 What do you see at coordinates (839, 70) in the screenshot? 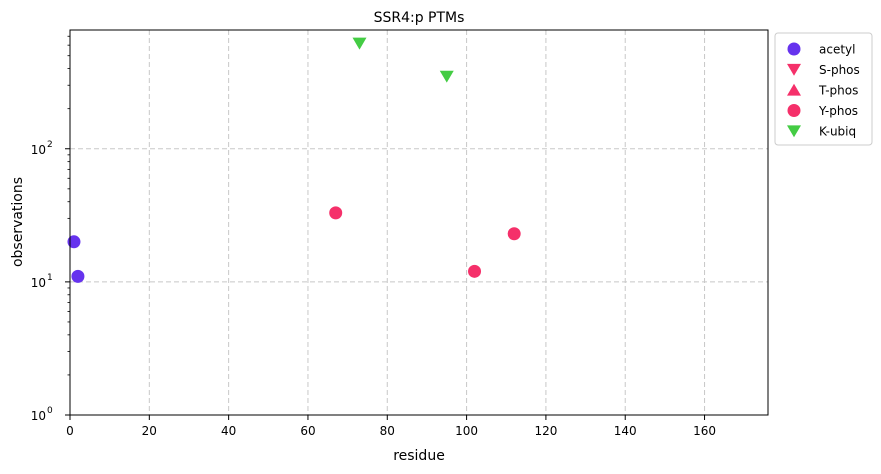
I see `legend-label: S-phos` at bounding box center [839, 70].